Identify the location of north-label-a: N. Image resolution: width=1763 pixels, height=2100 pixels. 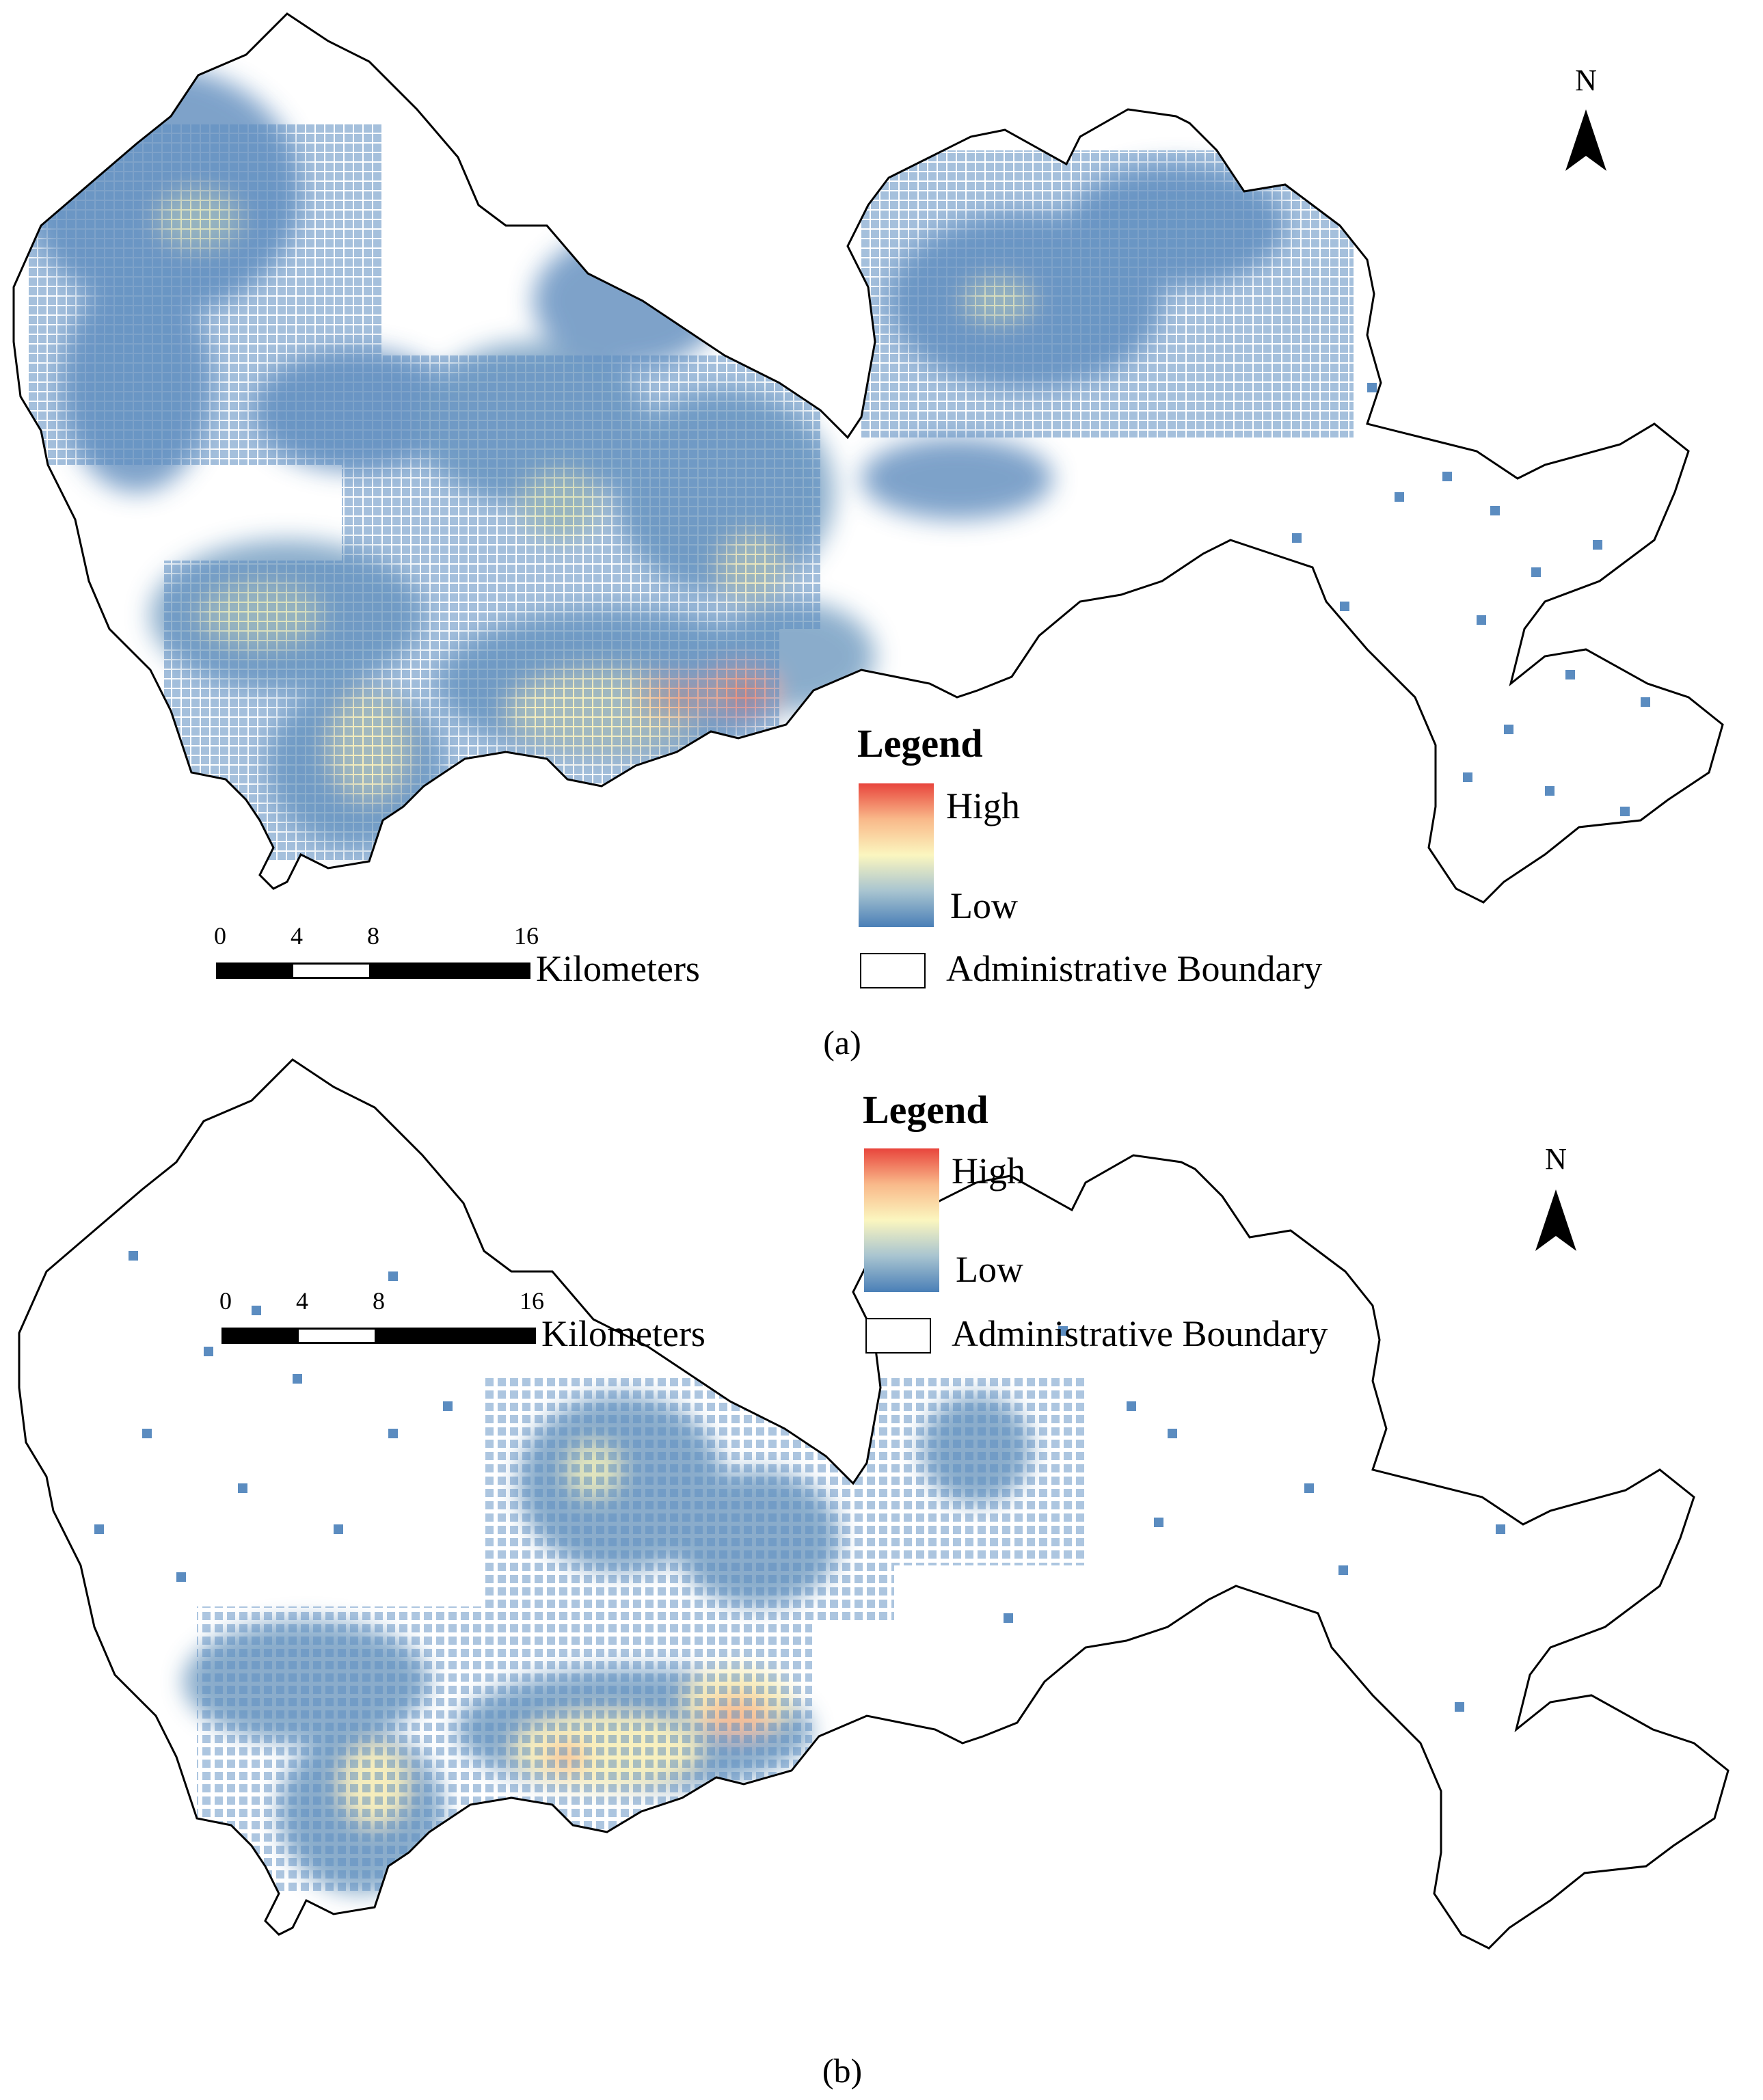
(1586, 80).